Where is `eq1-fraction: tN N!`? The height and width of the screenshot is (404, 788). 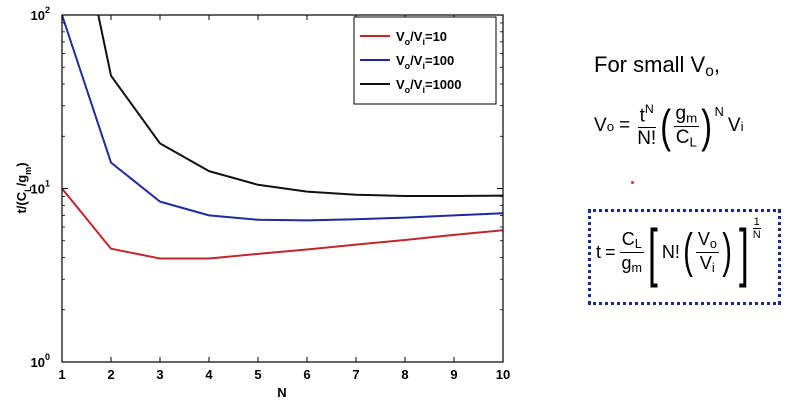
eq1-fraction: tN N! is located at coordinates (646, 126).